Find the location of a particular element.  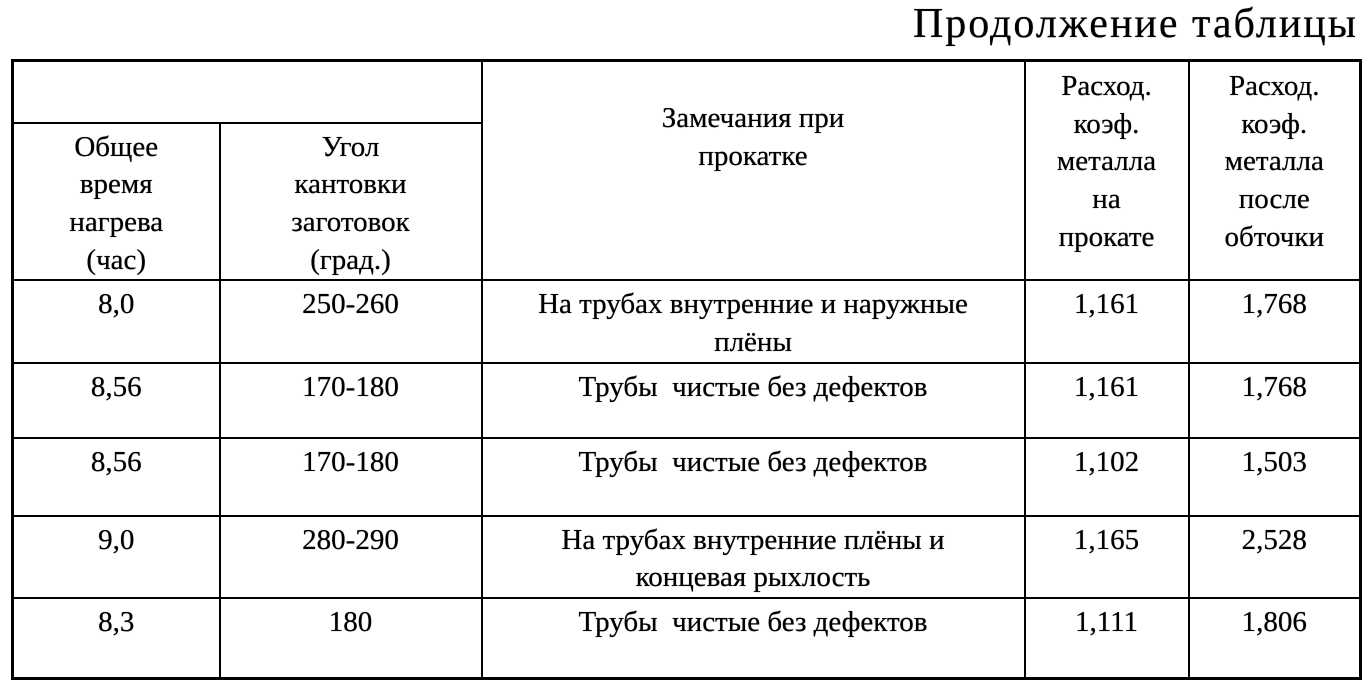

cell-coef-rolling: 1,102 is located at coordinates (1106, 476).